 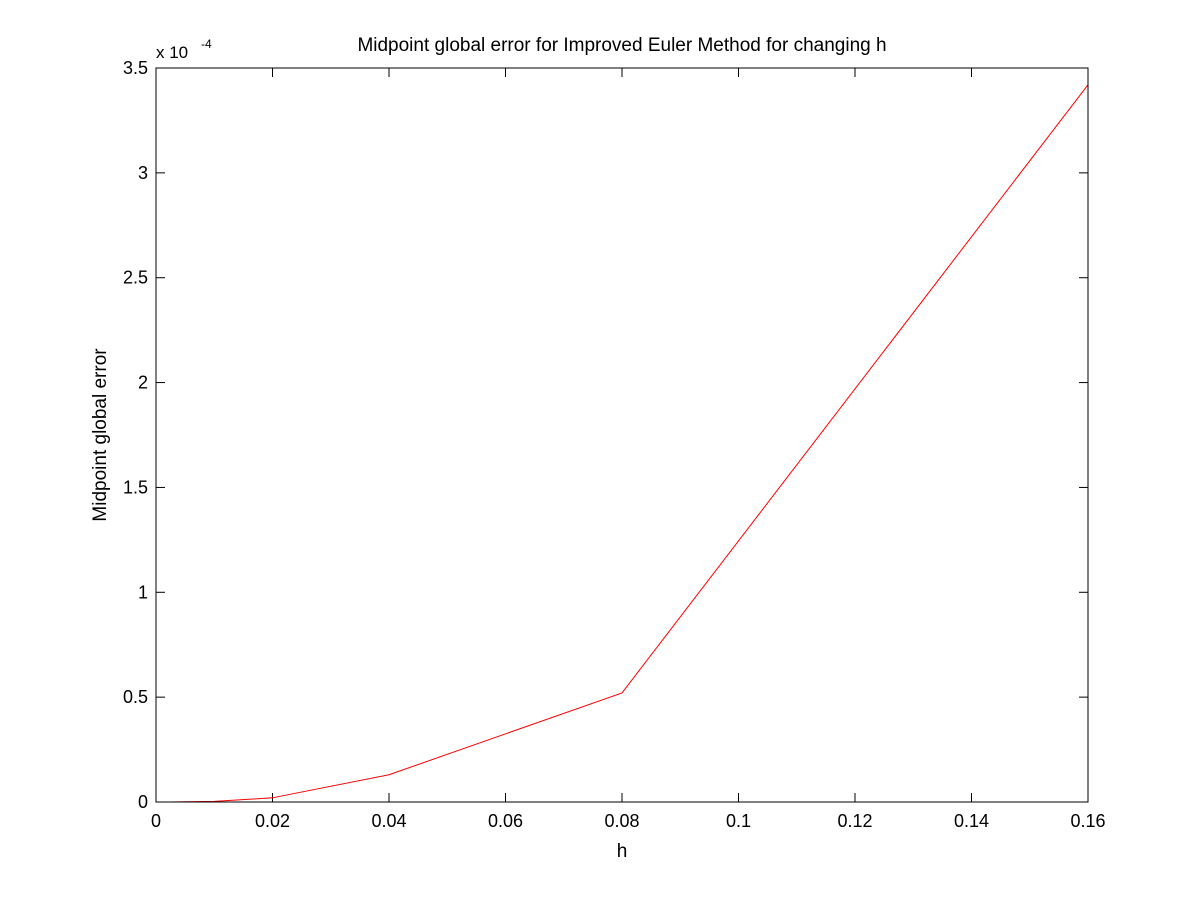 What do you see at coordinates (135, 435) in the screenshot?
I see `y-tick-labels: 0 0.5 1 1.5 2 2.5 3 3.5` at bounding box center [135, 435].